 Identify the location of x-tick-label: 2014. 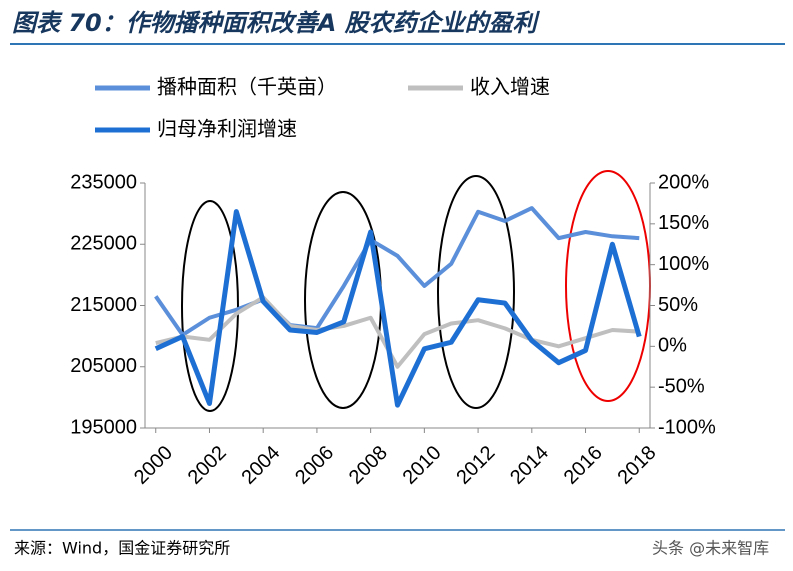
(529, 465).